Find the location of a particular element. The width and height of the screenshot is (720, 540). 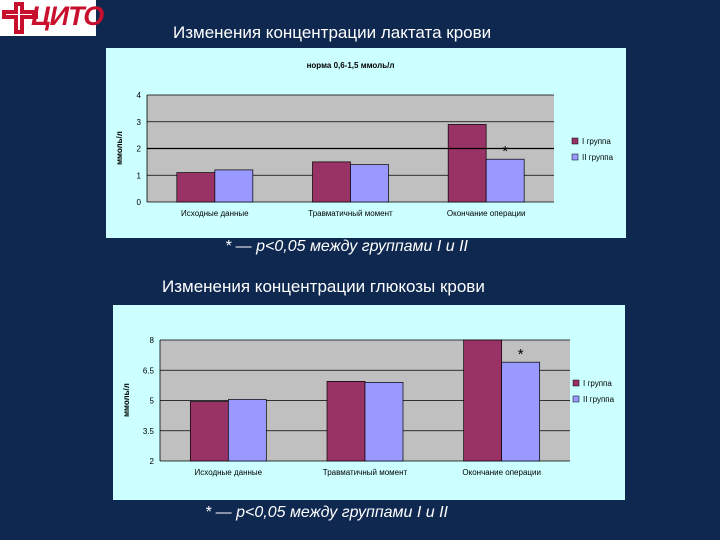

chart1-title: Изменения концентрации лактата крови is located at coordinates (332, 32).